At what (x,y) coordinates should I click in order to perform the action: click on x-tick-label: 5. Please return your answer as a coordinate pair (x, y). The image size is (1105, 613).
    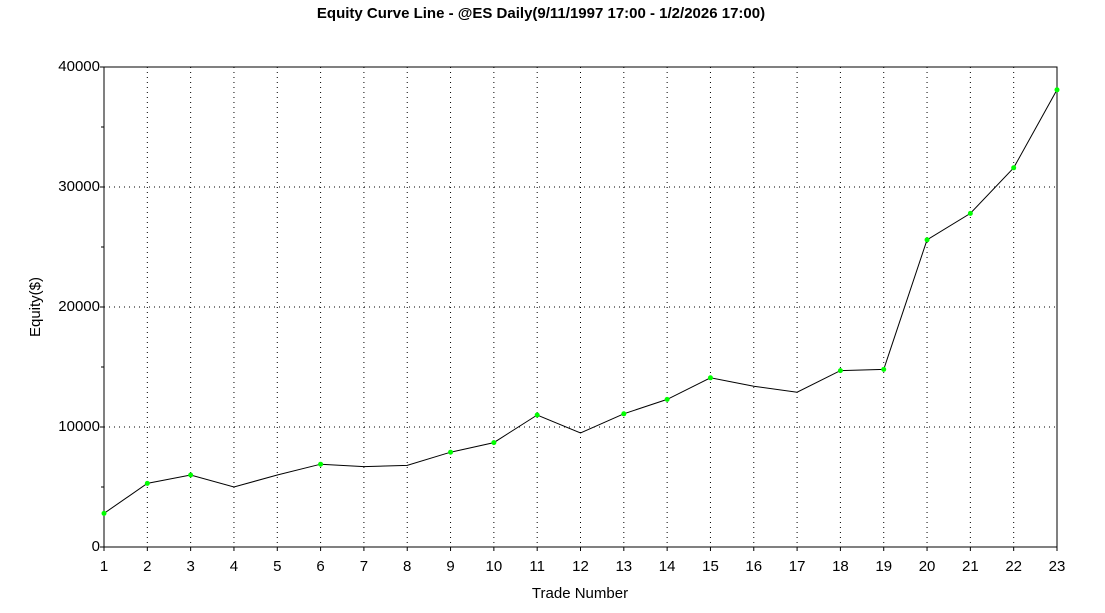
    Looking at the image, I should click on (277, 566).